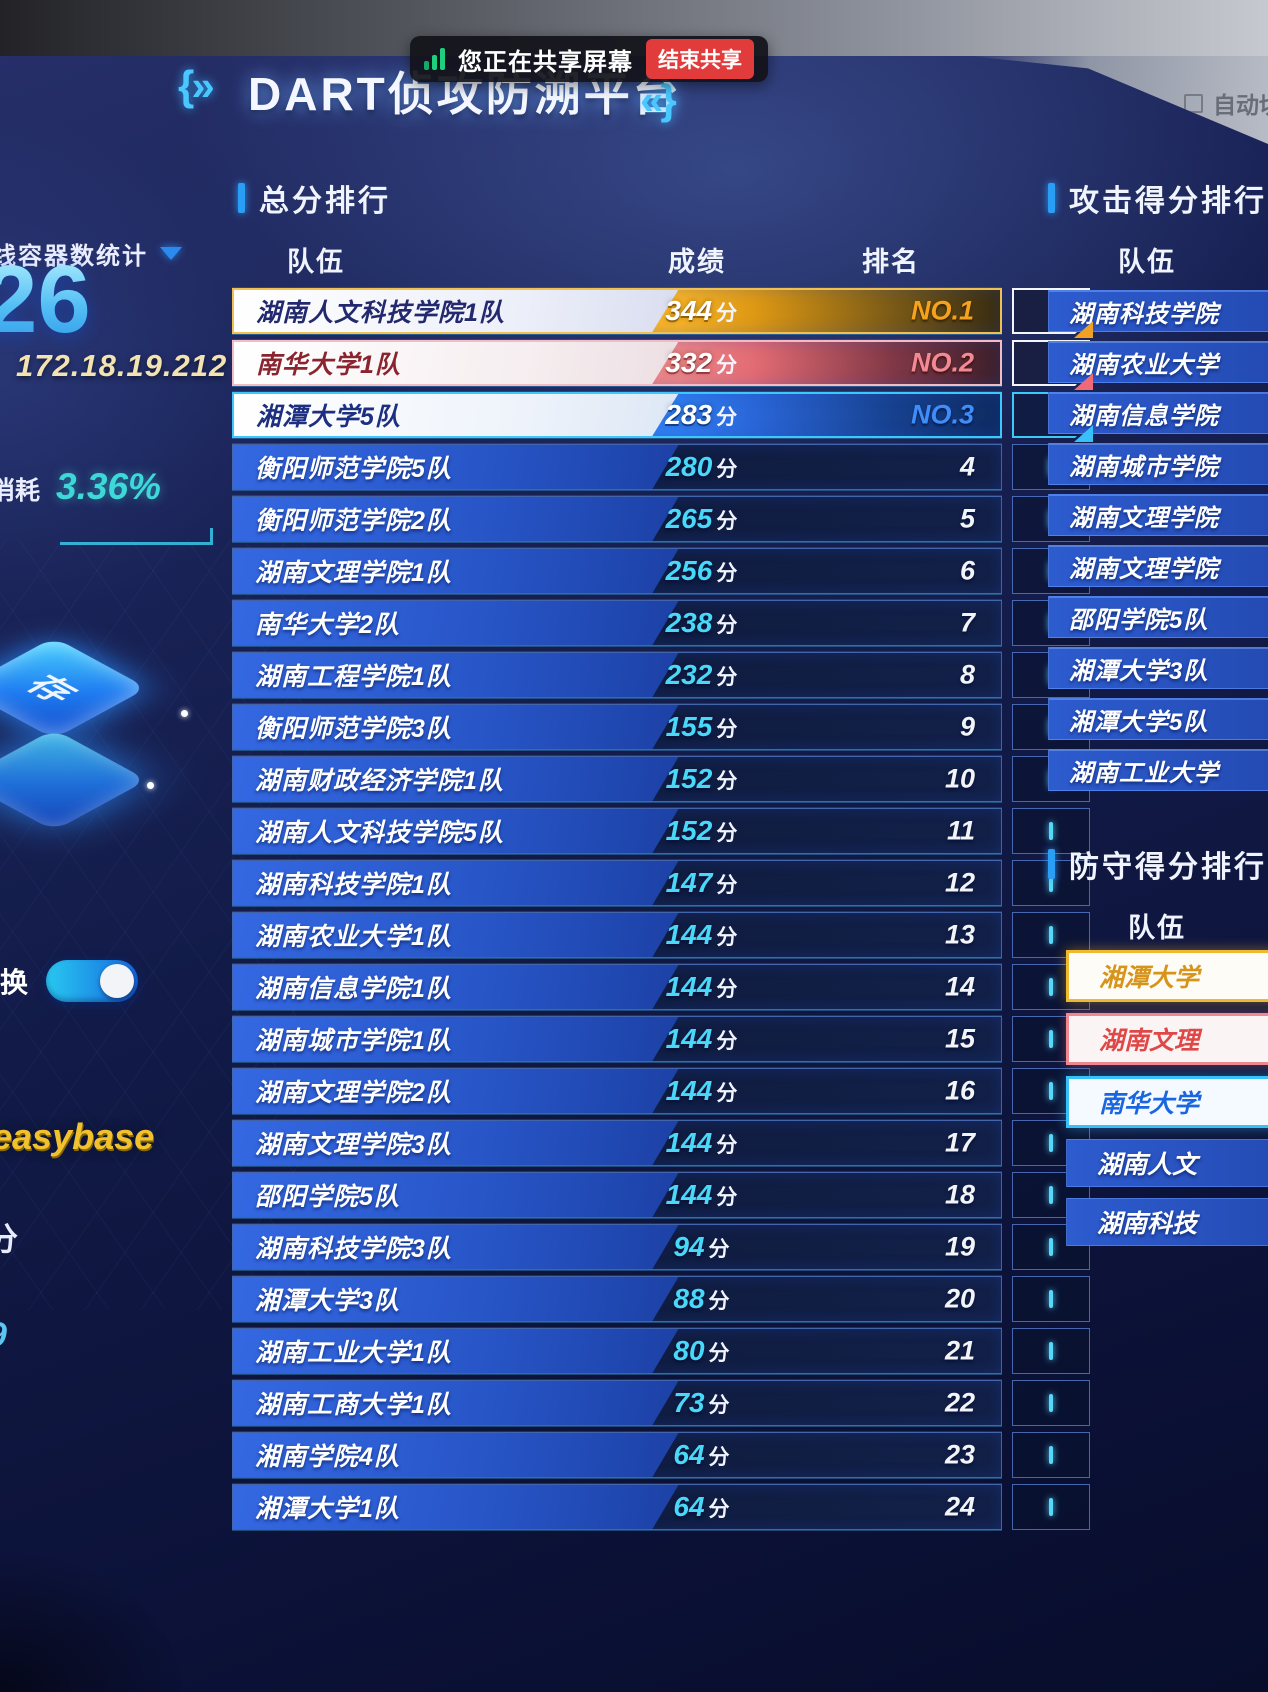 Image resolution: width=1268 pixels, height=1692 pixels. I want to click on ranking-row: 湖南信息学院1队 144 分 14, so click(661, 987).